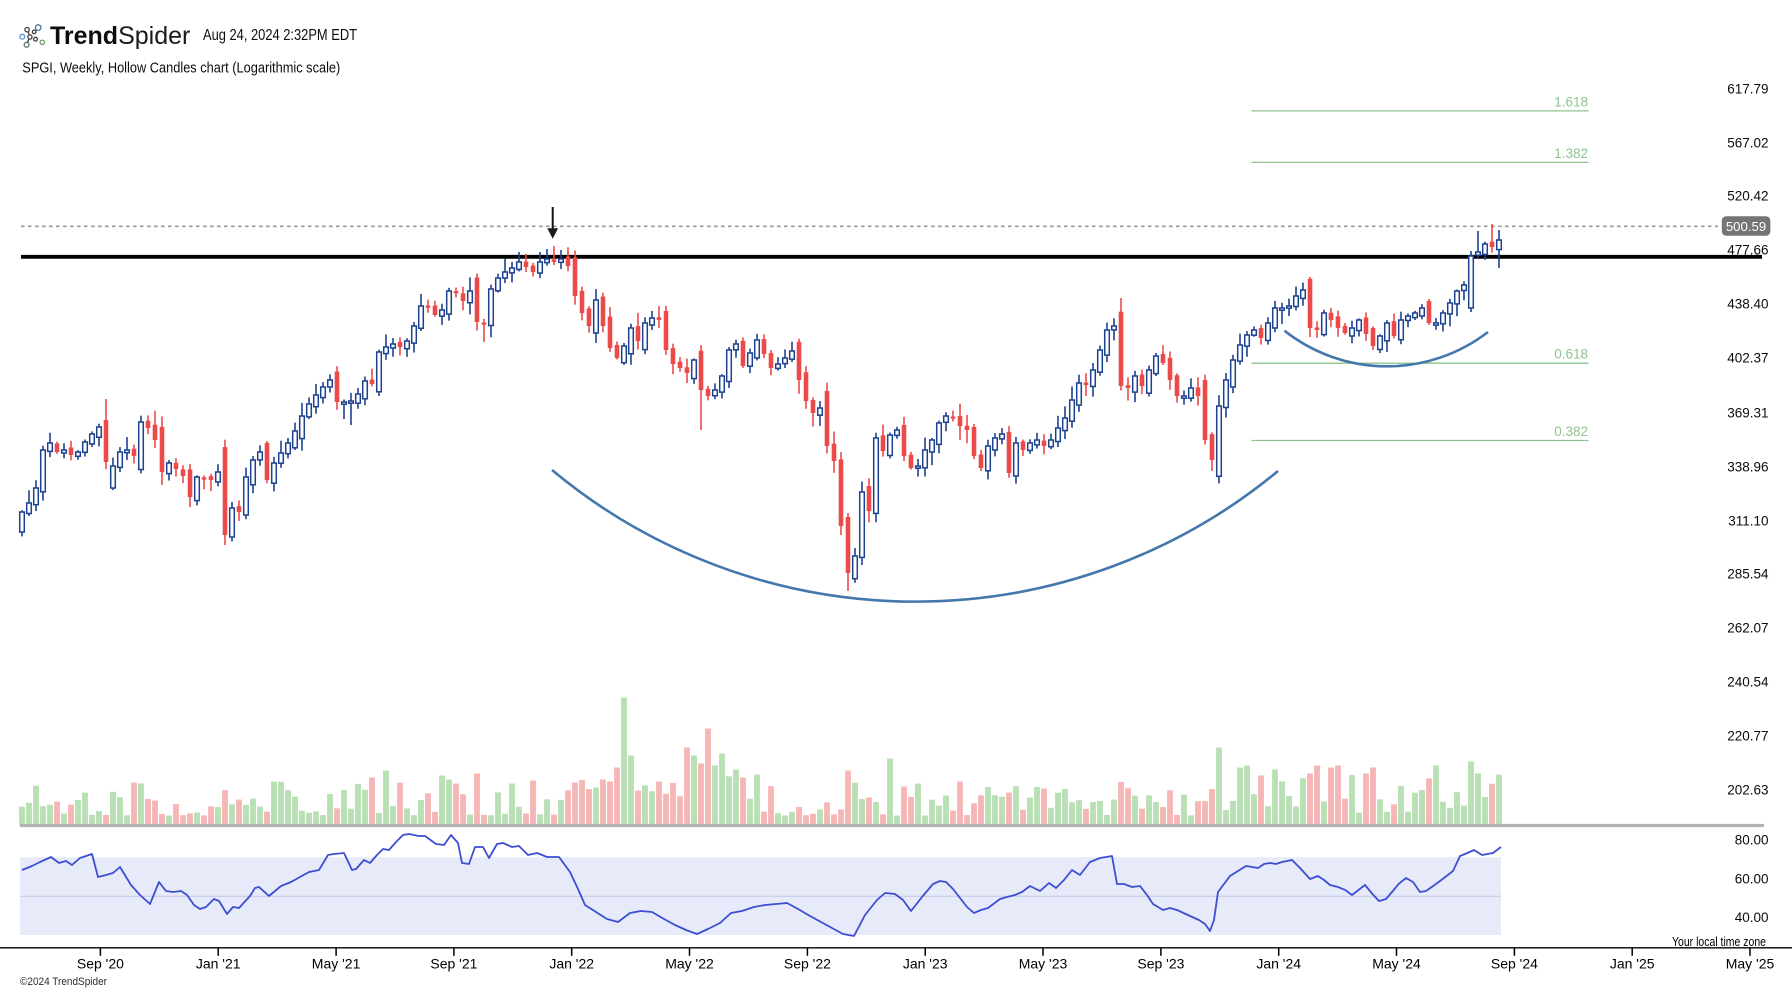  I want to click on svg-text: TrendSpider, so click(120, 36).